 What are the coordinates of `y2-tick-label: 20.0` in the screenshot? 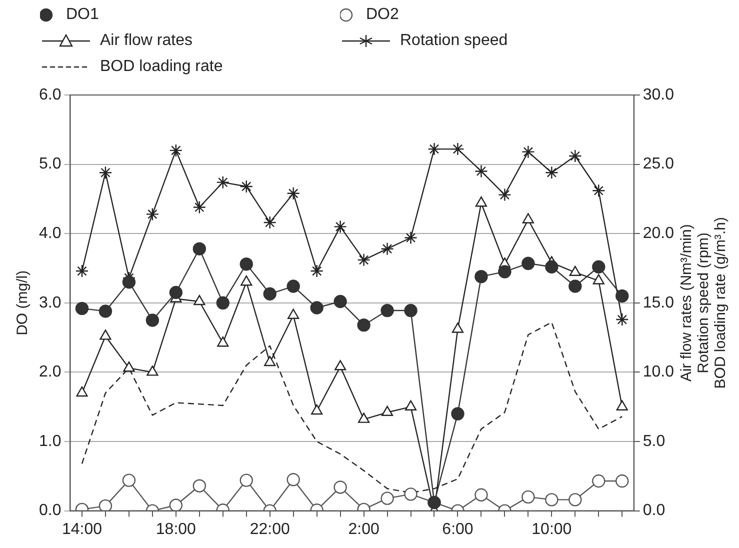 It's located at (658, 233).